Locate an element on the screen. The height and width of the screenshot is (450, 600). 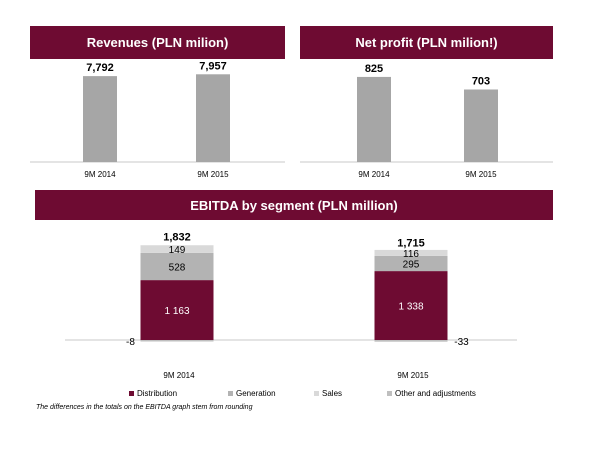
net-profit-value-label-1: 703 is located at coordinates (481, 82).